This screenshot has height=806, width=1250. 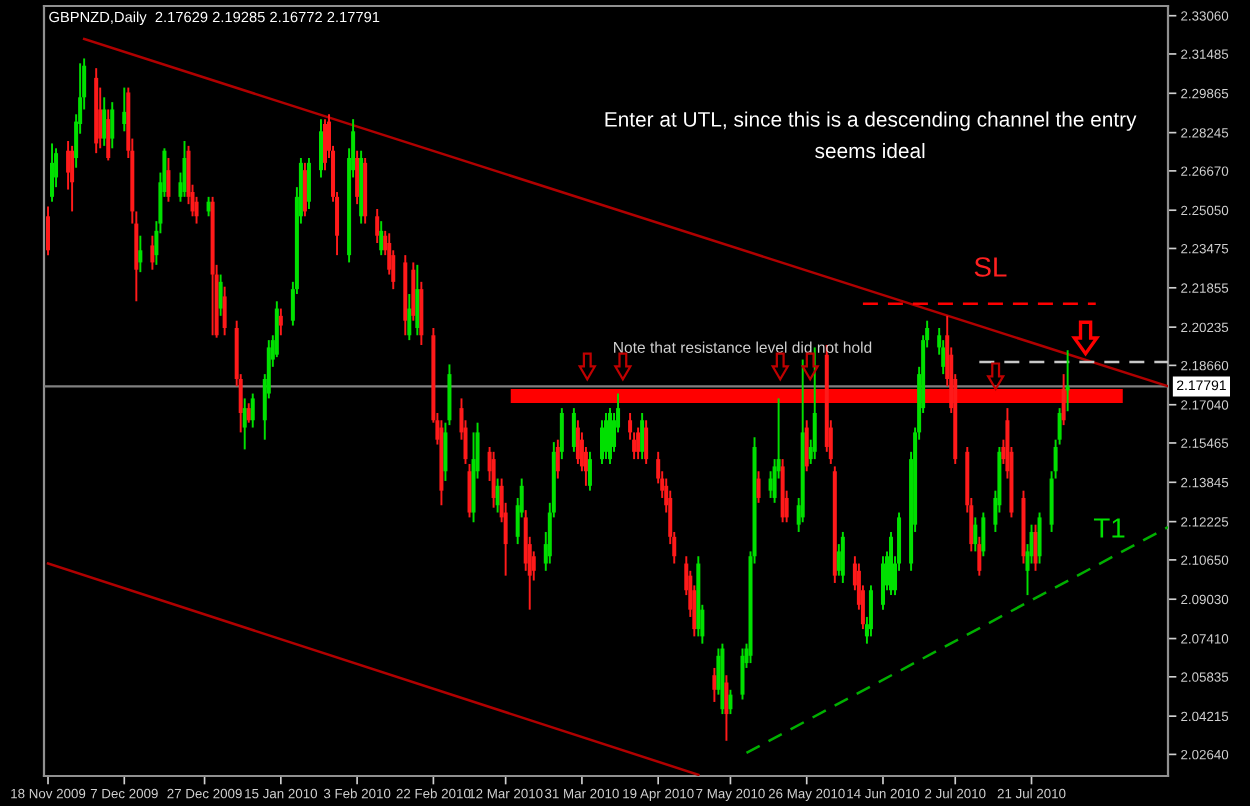 I want to click on annotation: Enter at UTL, since this is a descending channel the entry seems ideal, so click(x=871, y=135).